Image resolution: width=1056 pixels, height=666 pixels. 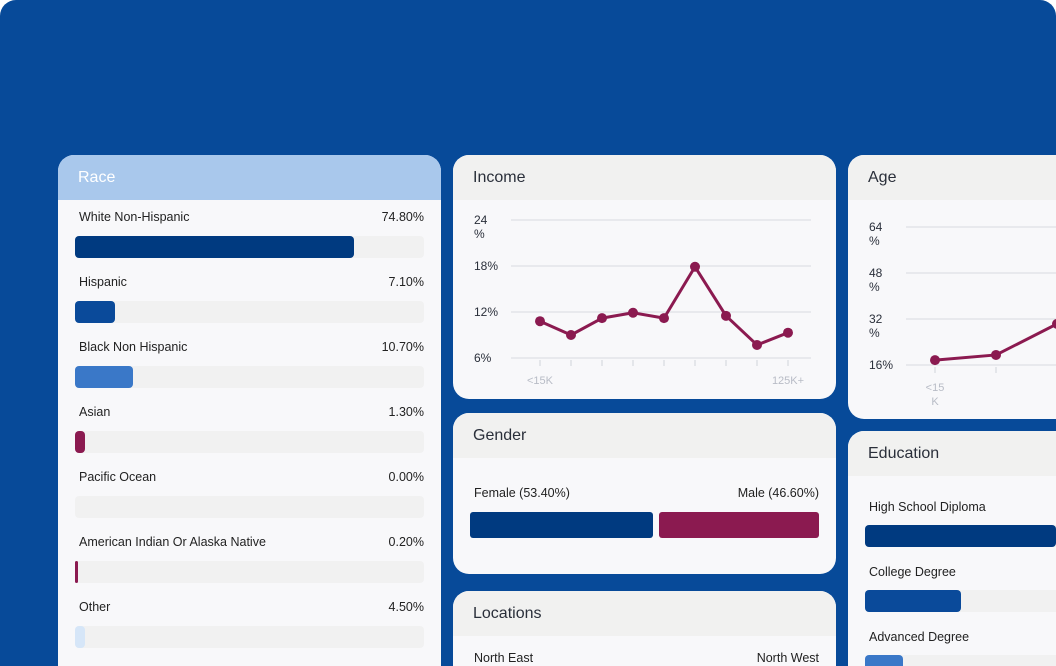 What do you see at coordinates (406, 542) in the screenshot?
I see `race-value: 0.20%` at bounding box center [406, 542].